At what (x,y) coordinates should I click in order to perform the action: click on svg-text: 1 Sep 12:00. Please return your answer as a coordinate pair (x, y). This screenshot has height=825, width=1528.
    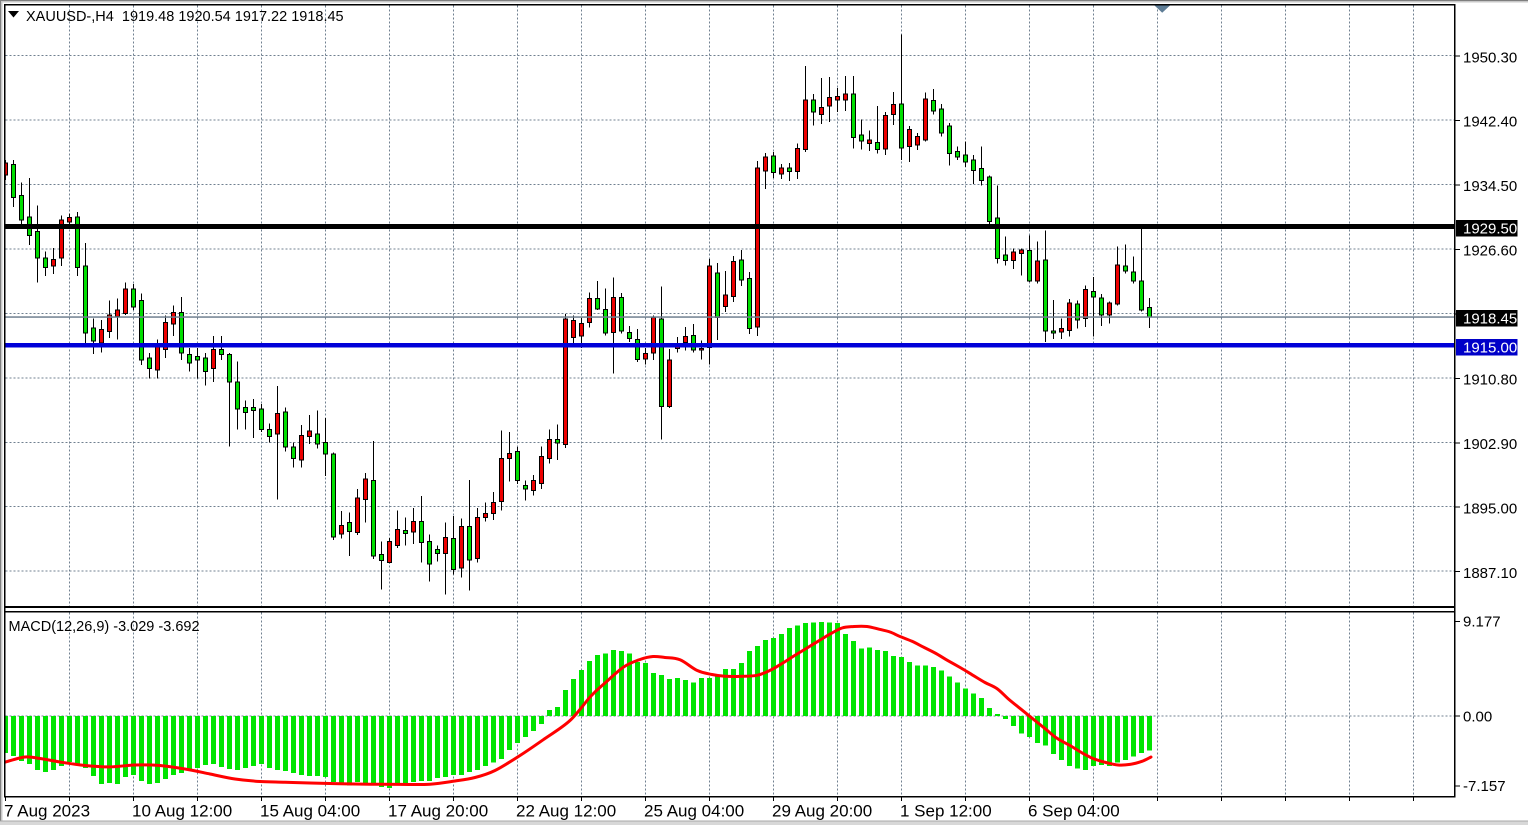
    Looking at the image, I should click on (946, 811).